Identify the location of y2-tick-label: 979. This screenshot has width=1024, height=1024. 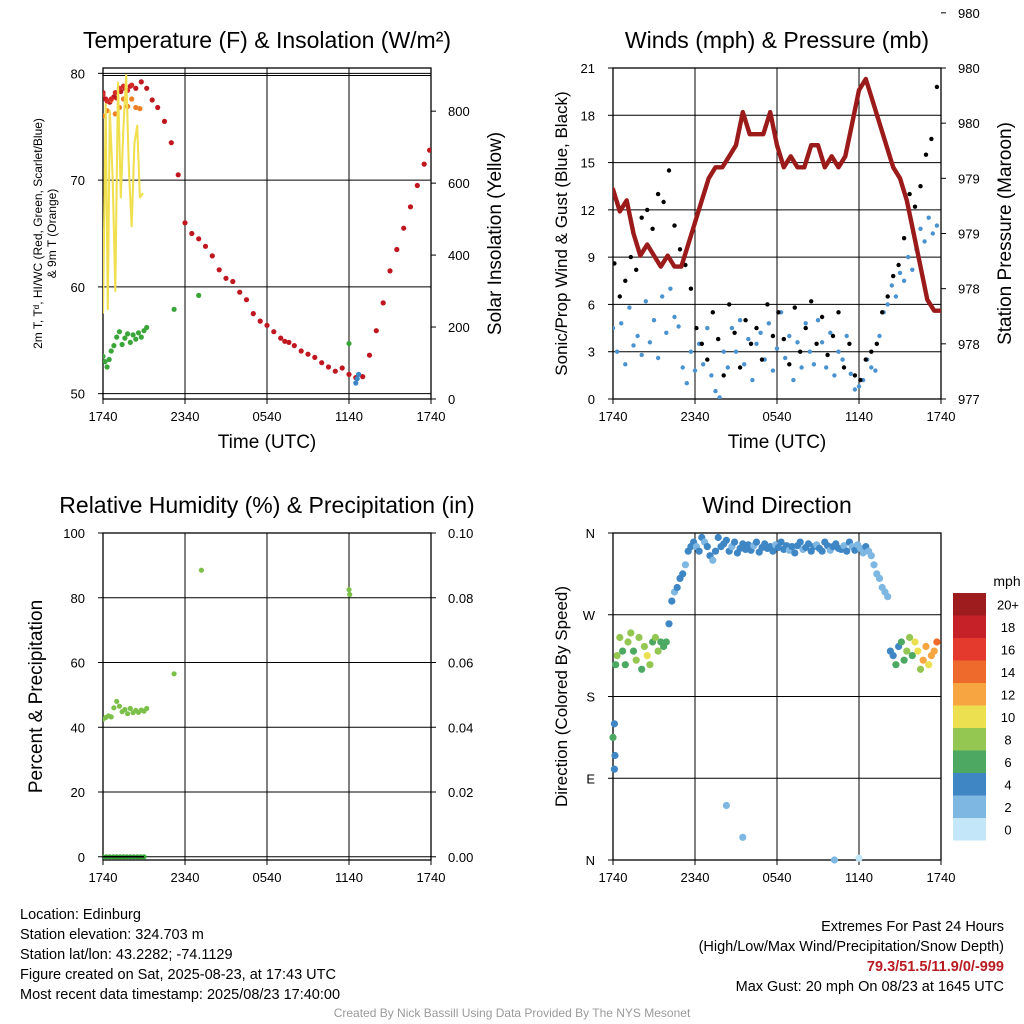
(969, 178).